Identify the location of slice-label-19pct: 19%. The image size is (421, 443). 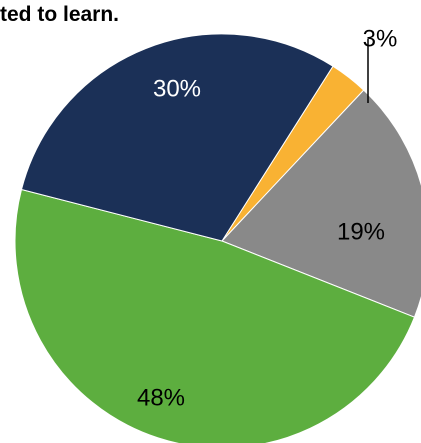
(361, 231).